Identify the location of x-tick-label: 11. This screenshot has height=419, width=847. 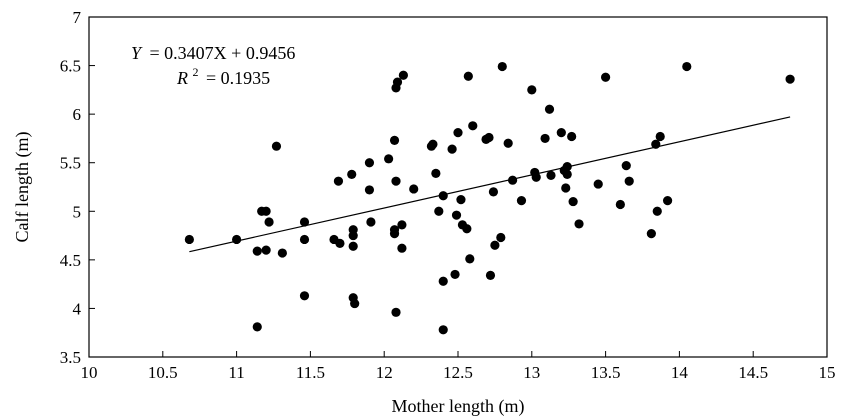
(236, 372).